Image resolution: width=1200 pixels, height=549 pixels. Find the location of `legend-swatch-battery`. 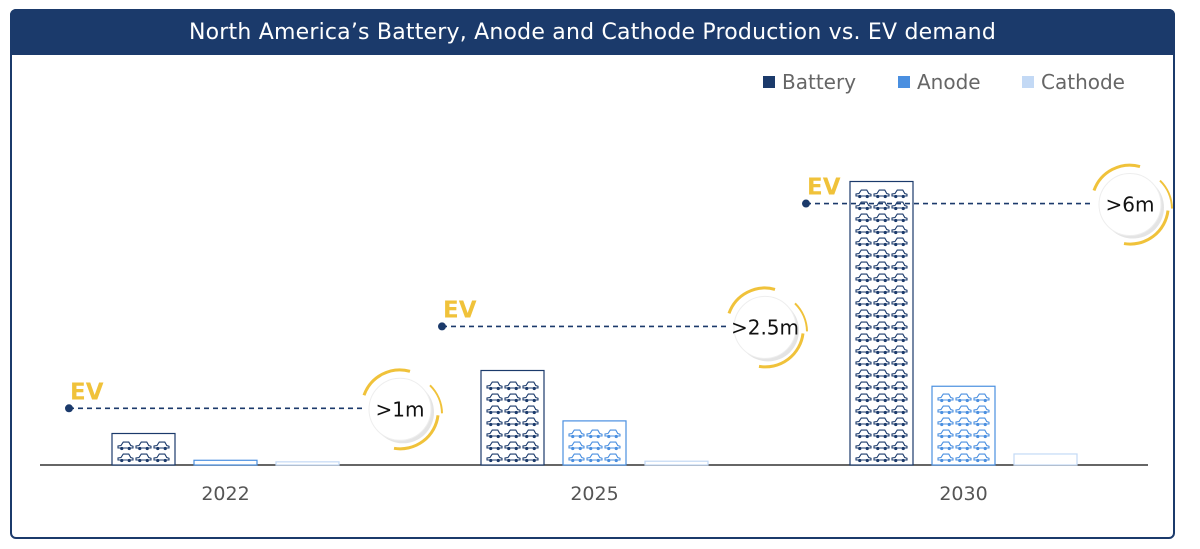

legend-swatch-battery is located at coordinates (769, 82).